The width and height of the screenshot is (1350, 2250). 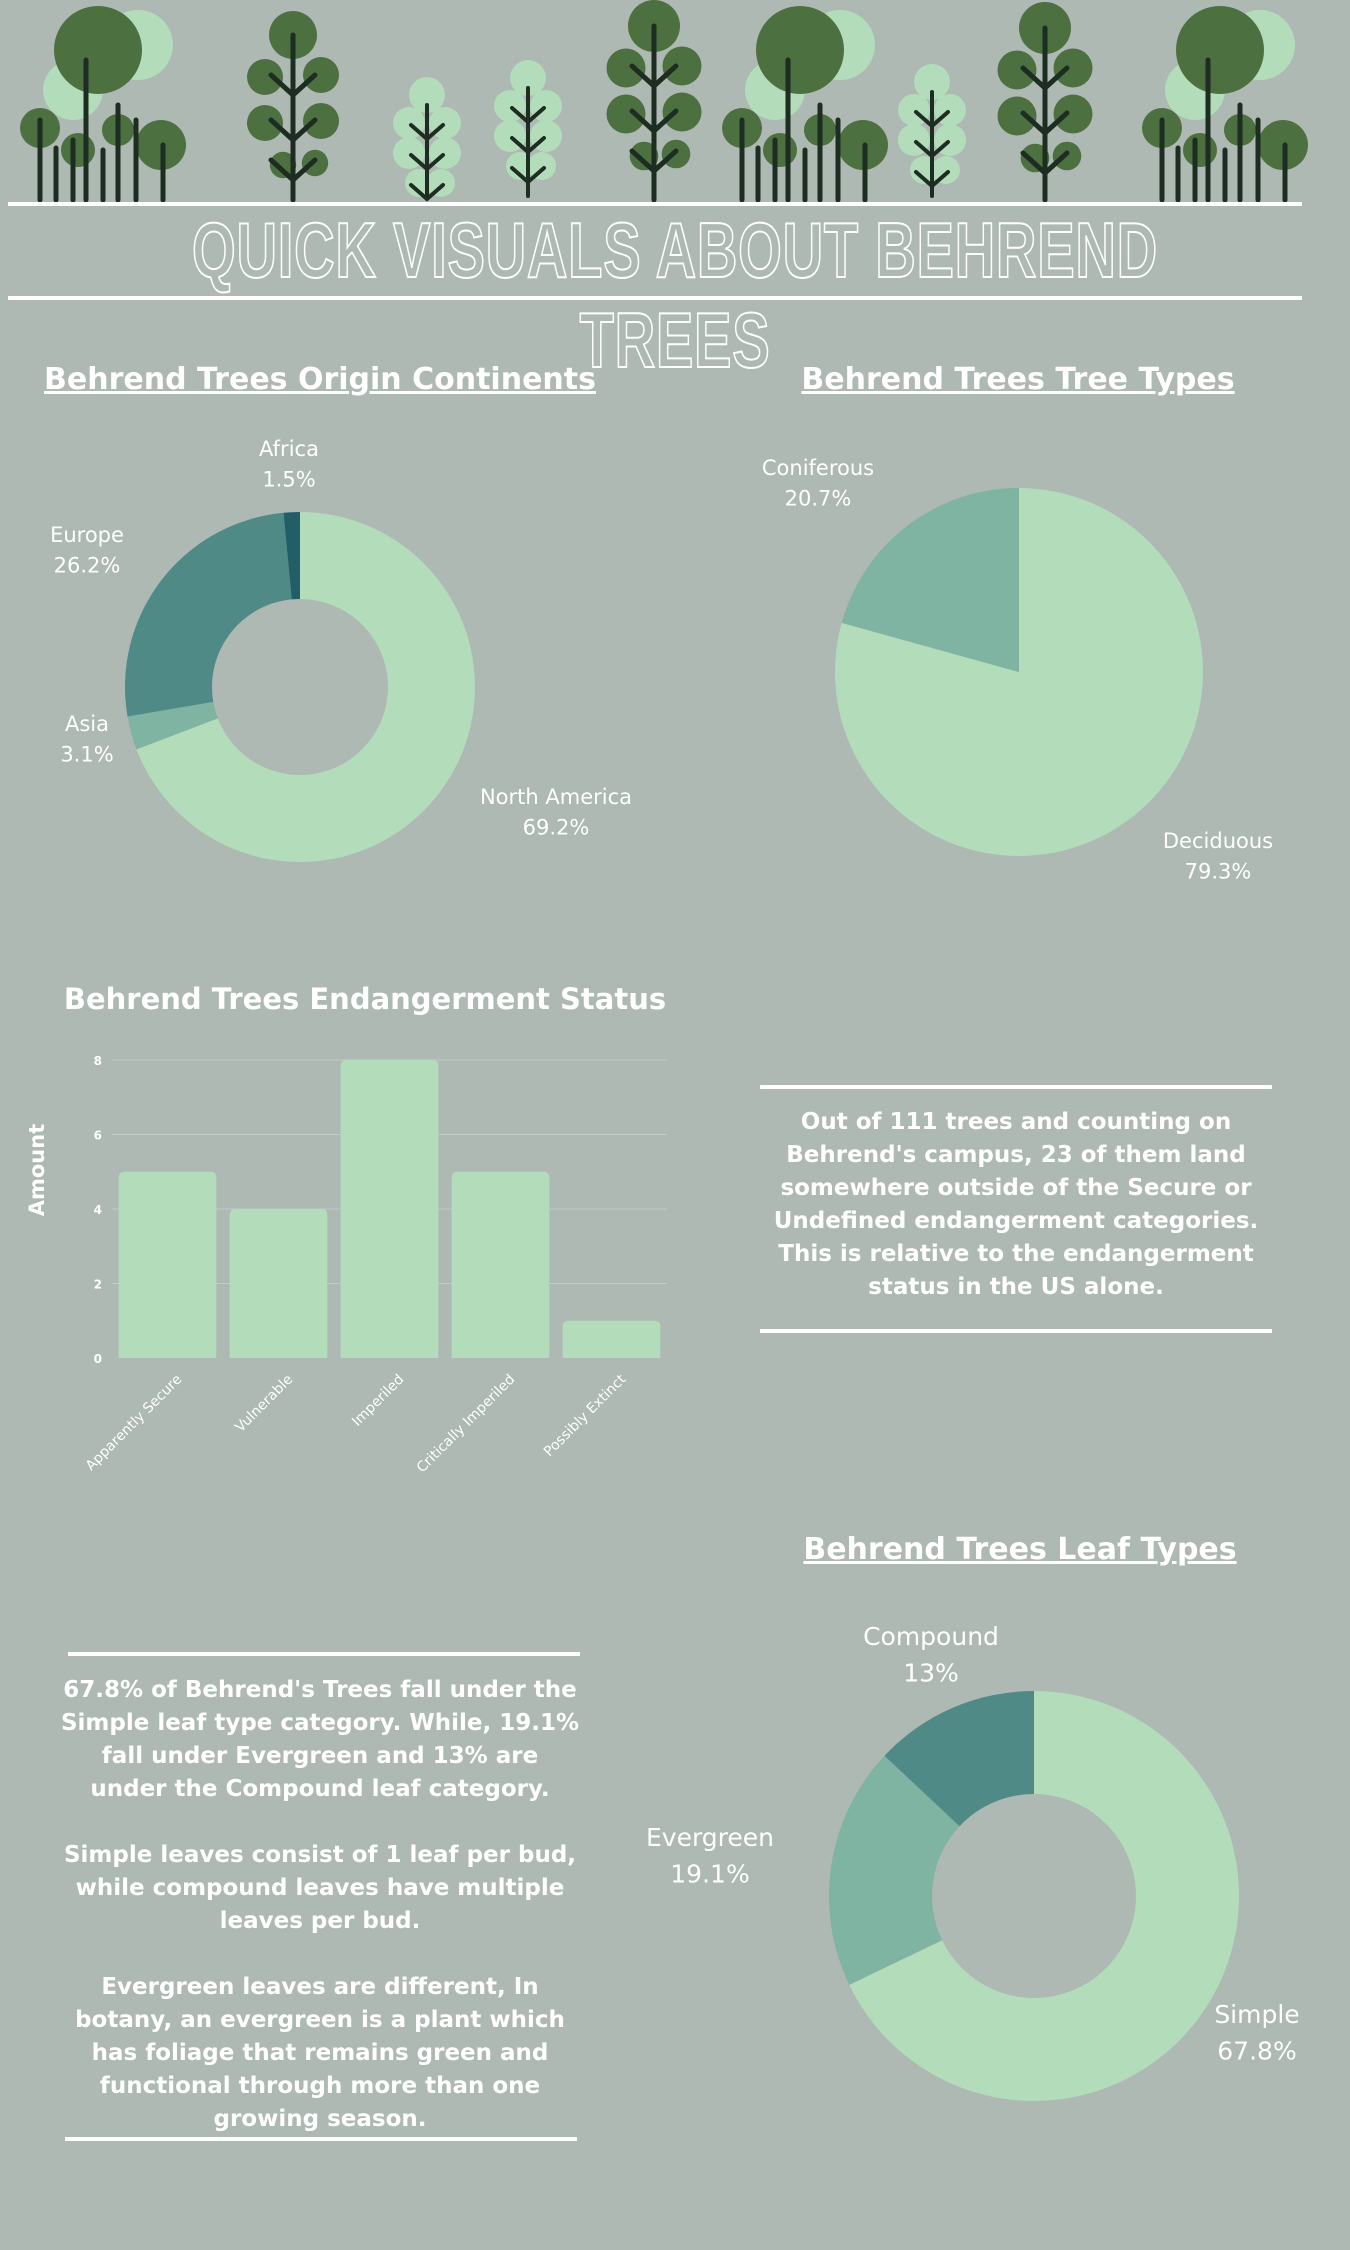 What do you see at coordinates (466, 1424) in the screenshot?
I see `x-tick-label-critically-imperiled: Critically Imperiled` at bounding box center [466, 1424].